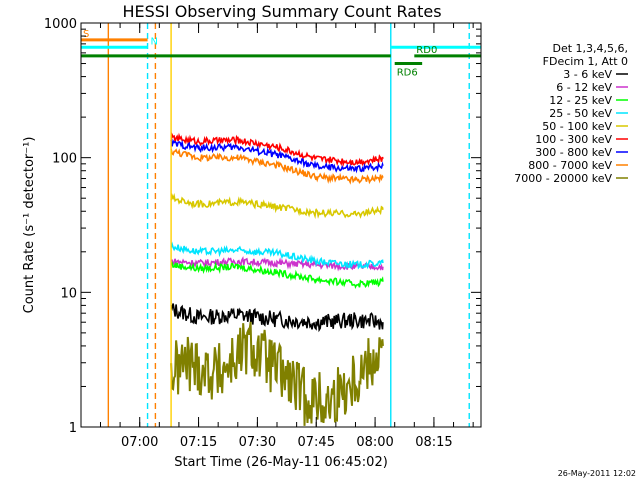 Image resolution: width=640 pixels, height=480 pixels. Describe the element at coordinates (86, 34) in the screenshot. I see `status-label: S` at that location.